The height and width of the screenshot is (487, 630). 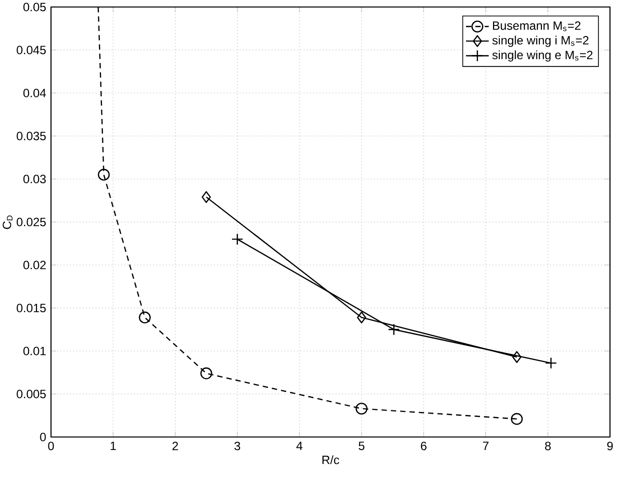 What do you see at coordinates (31, 308) in the screenshot?
I see `y-tick-label: 0.015` at bounding box center [31, 308].